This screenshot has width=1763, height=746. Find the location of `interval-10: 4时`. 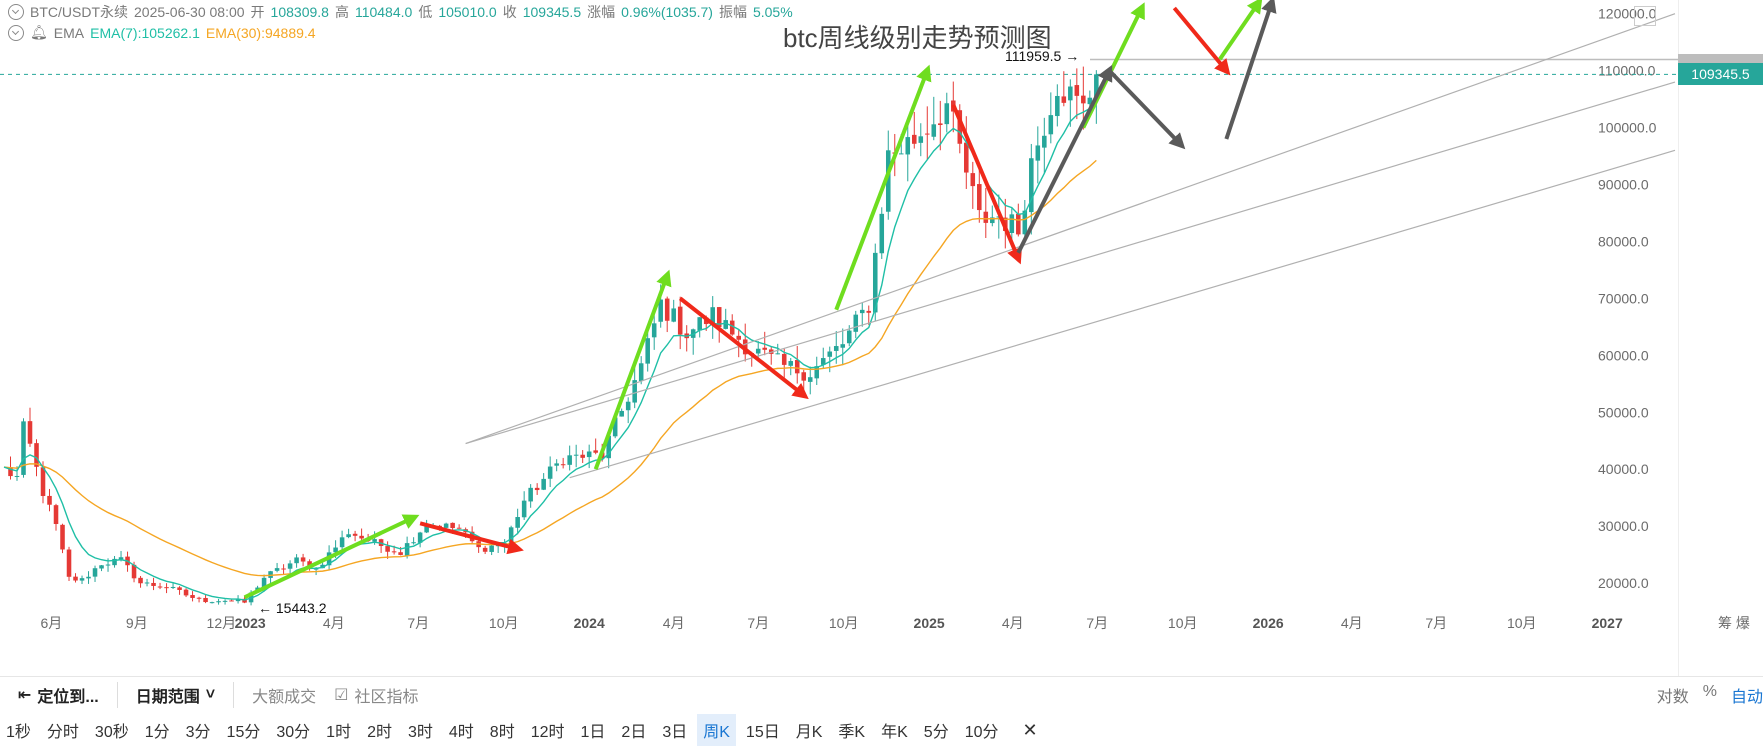

interval-10: 4时 is located at coordinates (461, 732).